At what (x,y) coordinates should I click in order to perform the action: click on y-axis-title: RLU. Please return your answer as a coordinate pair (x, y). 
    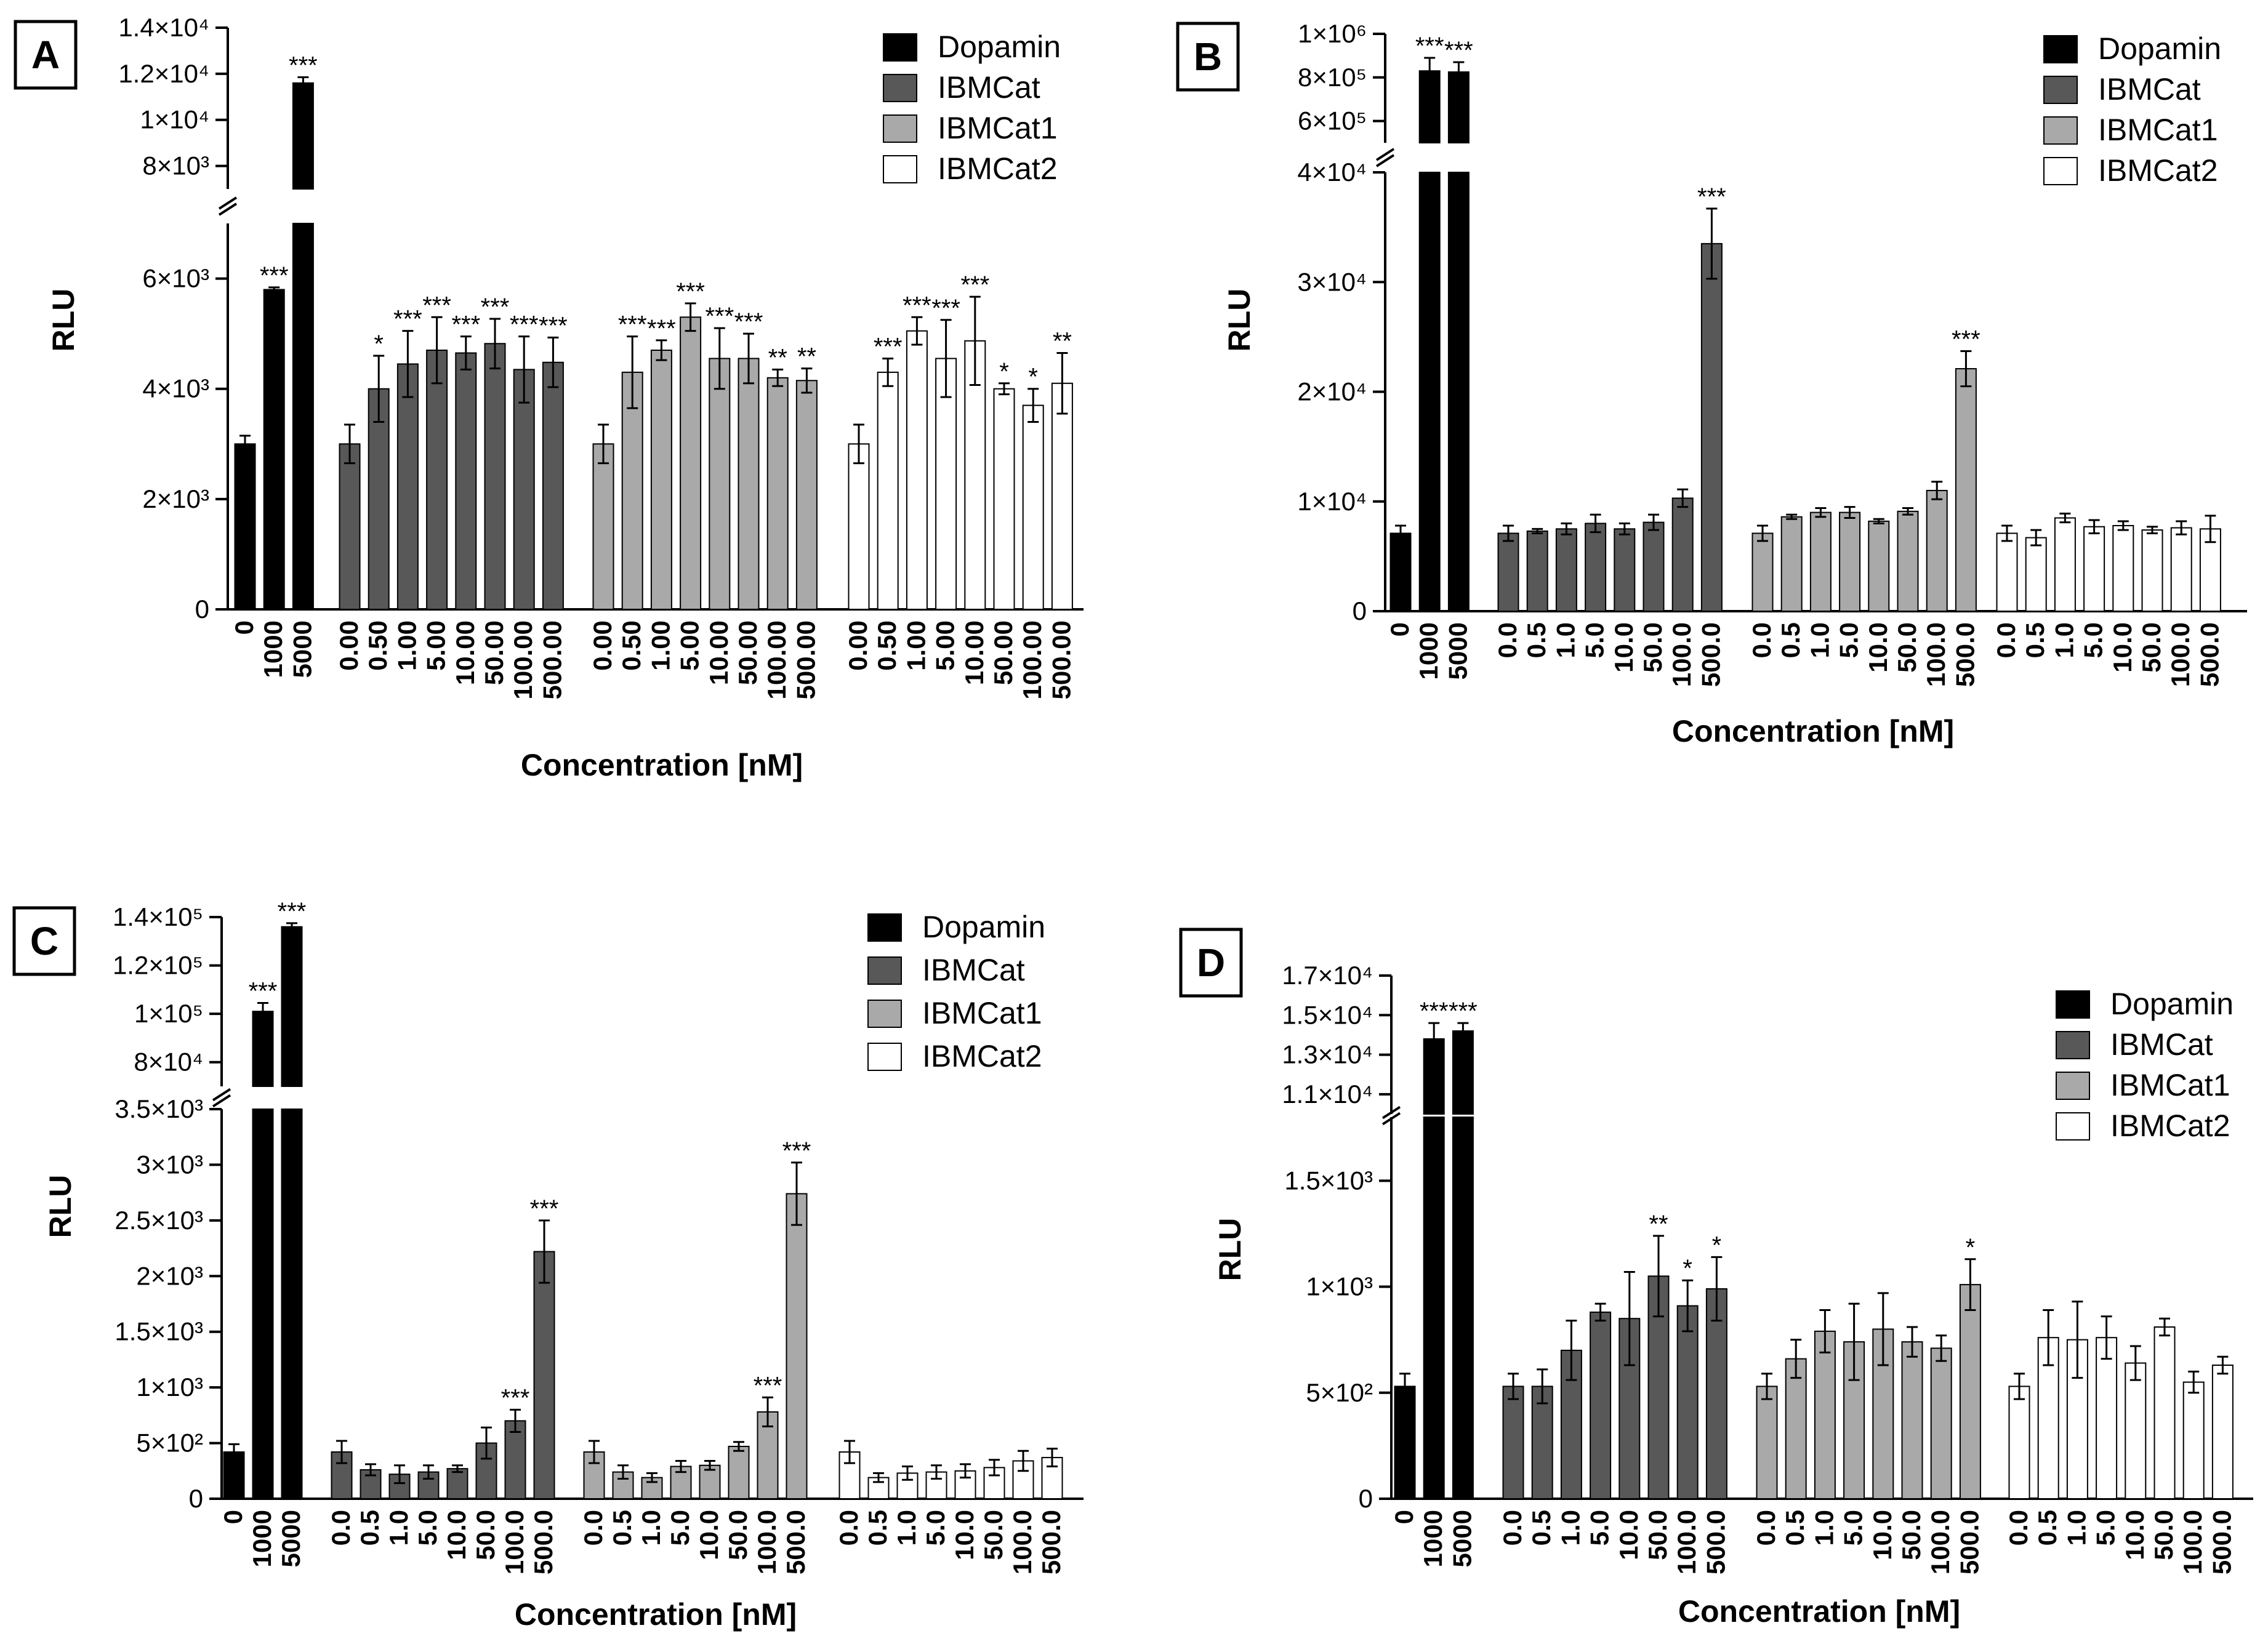
    Looking at the image, I should click on (64, 320).